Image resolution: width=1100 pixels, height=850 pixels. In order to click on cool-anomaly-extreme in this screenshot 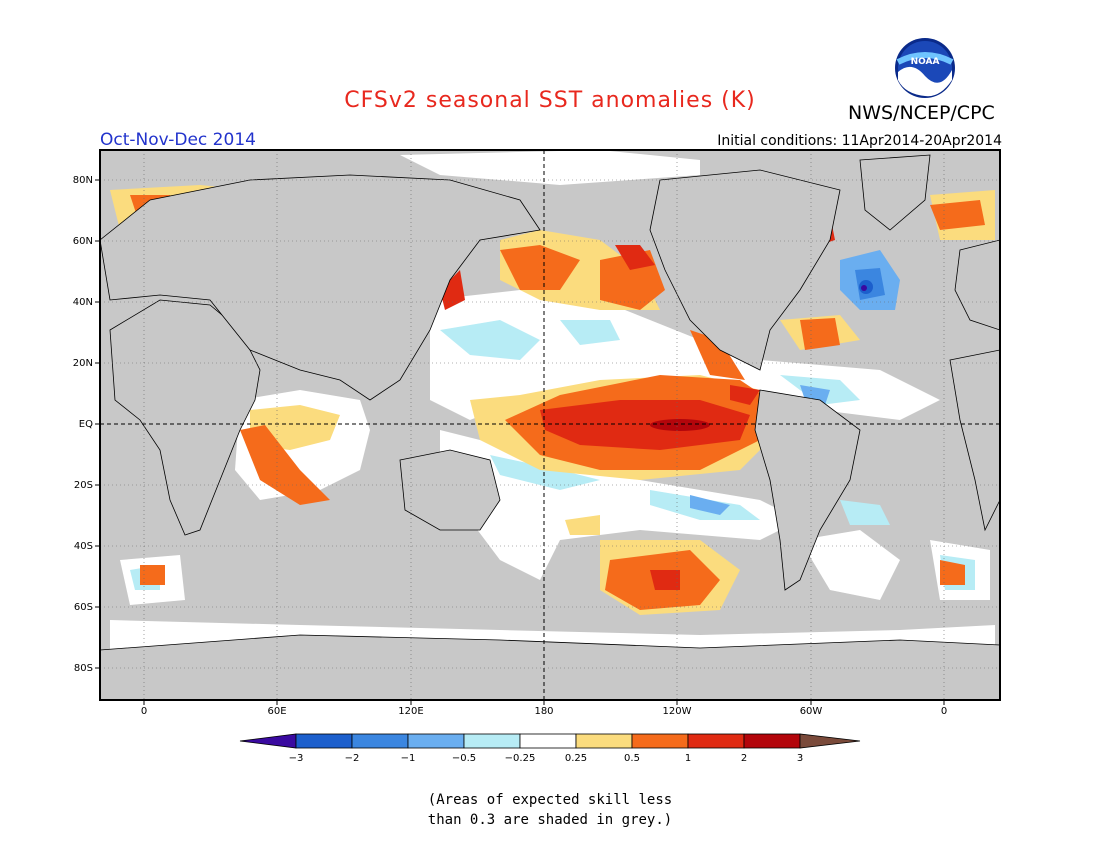, I will do `click(864, 288)`.